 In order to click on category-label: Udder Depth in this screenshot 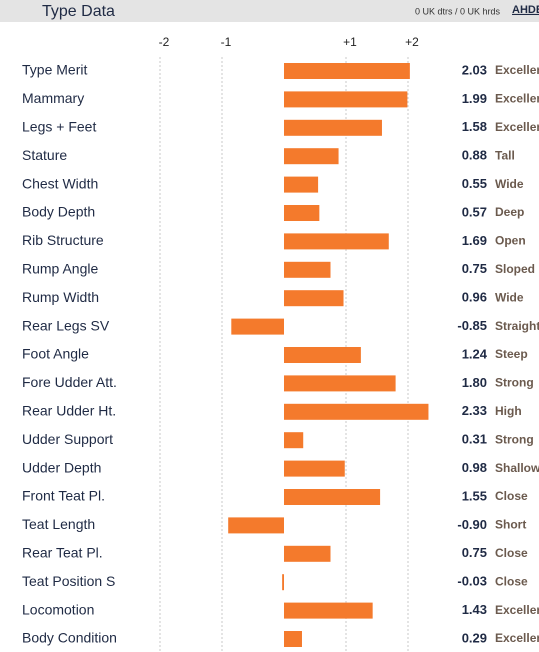, I will do `click(61, 467)`.